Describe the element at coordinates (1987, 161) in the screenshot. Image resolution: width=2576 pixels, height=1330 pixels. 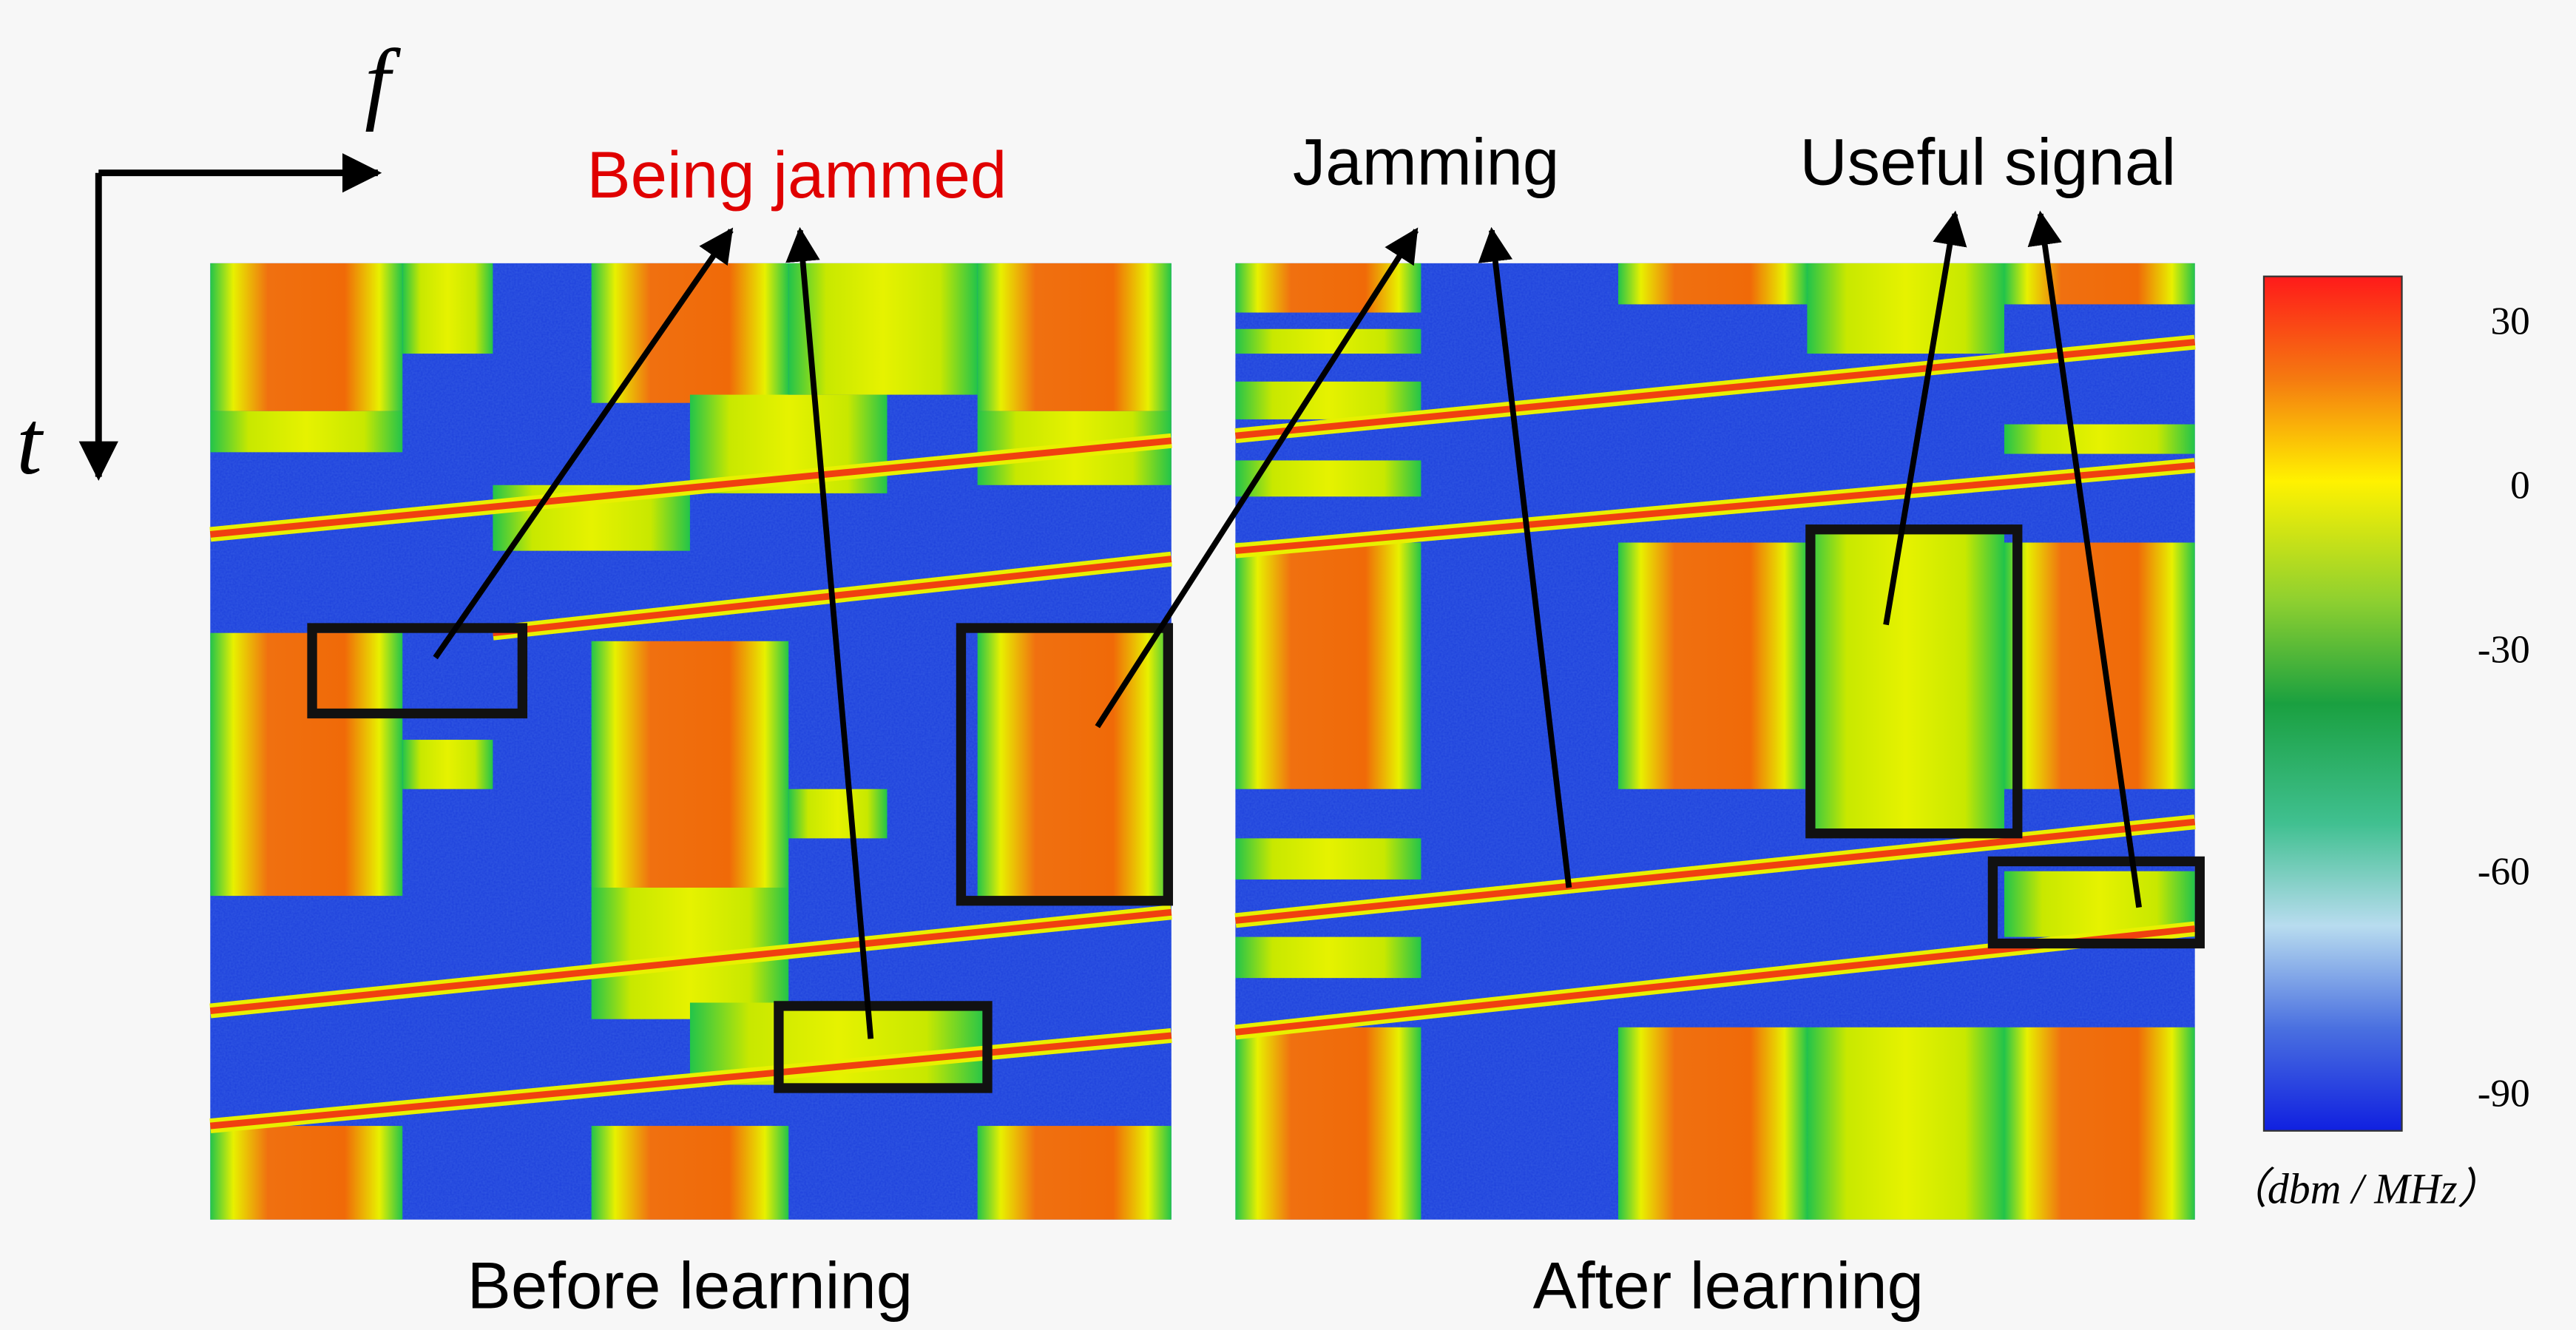
I see `annotation: Useful signal` at that location.